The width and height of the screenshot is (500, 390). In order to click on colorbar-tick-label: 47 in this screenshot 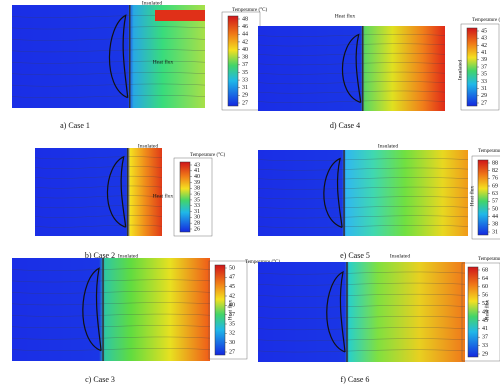, I will do `click(232, 278)`.